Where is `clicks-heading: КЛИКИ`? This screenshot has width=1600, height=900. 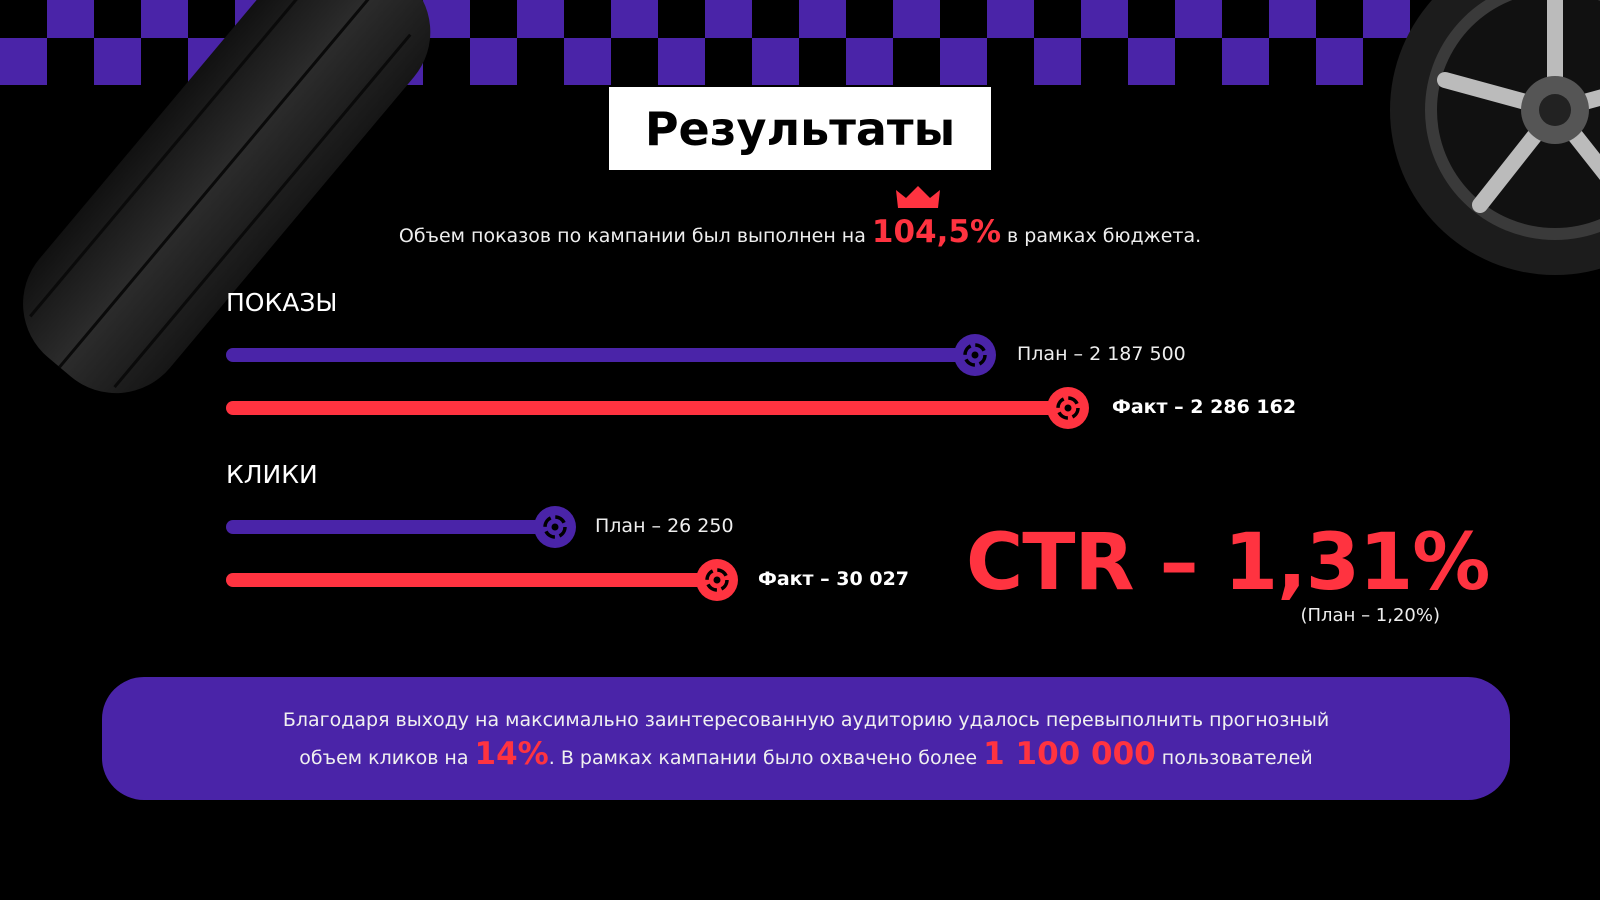
clicks-heading: КЛИКИ is located at coordinates (272, 474).